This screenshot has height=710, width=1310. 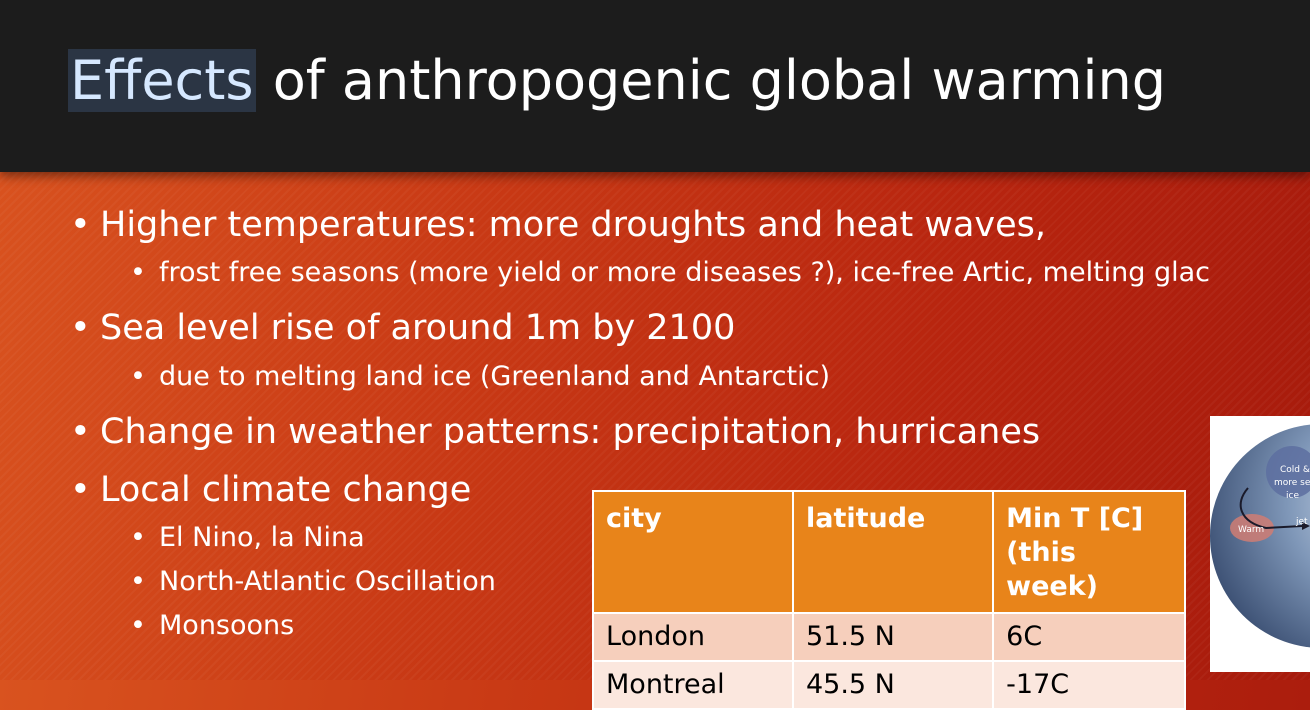 I want to click on sub-bullet-4-3: • Monsoons, so click(x=212, y=625).